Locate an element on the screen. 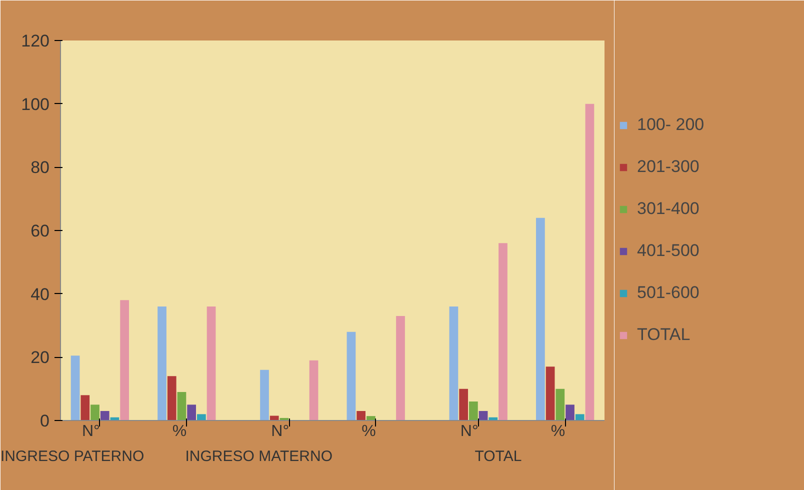 The image size is (804, 490). y-tick-label: 100 is located at coordinates (35, 104).